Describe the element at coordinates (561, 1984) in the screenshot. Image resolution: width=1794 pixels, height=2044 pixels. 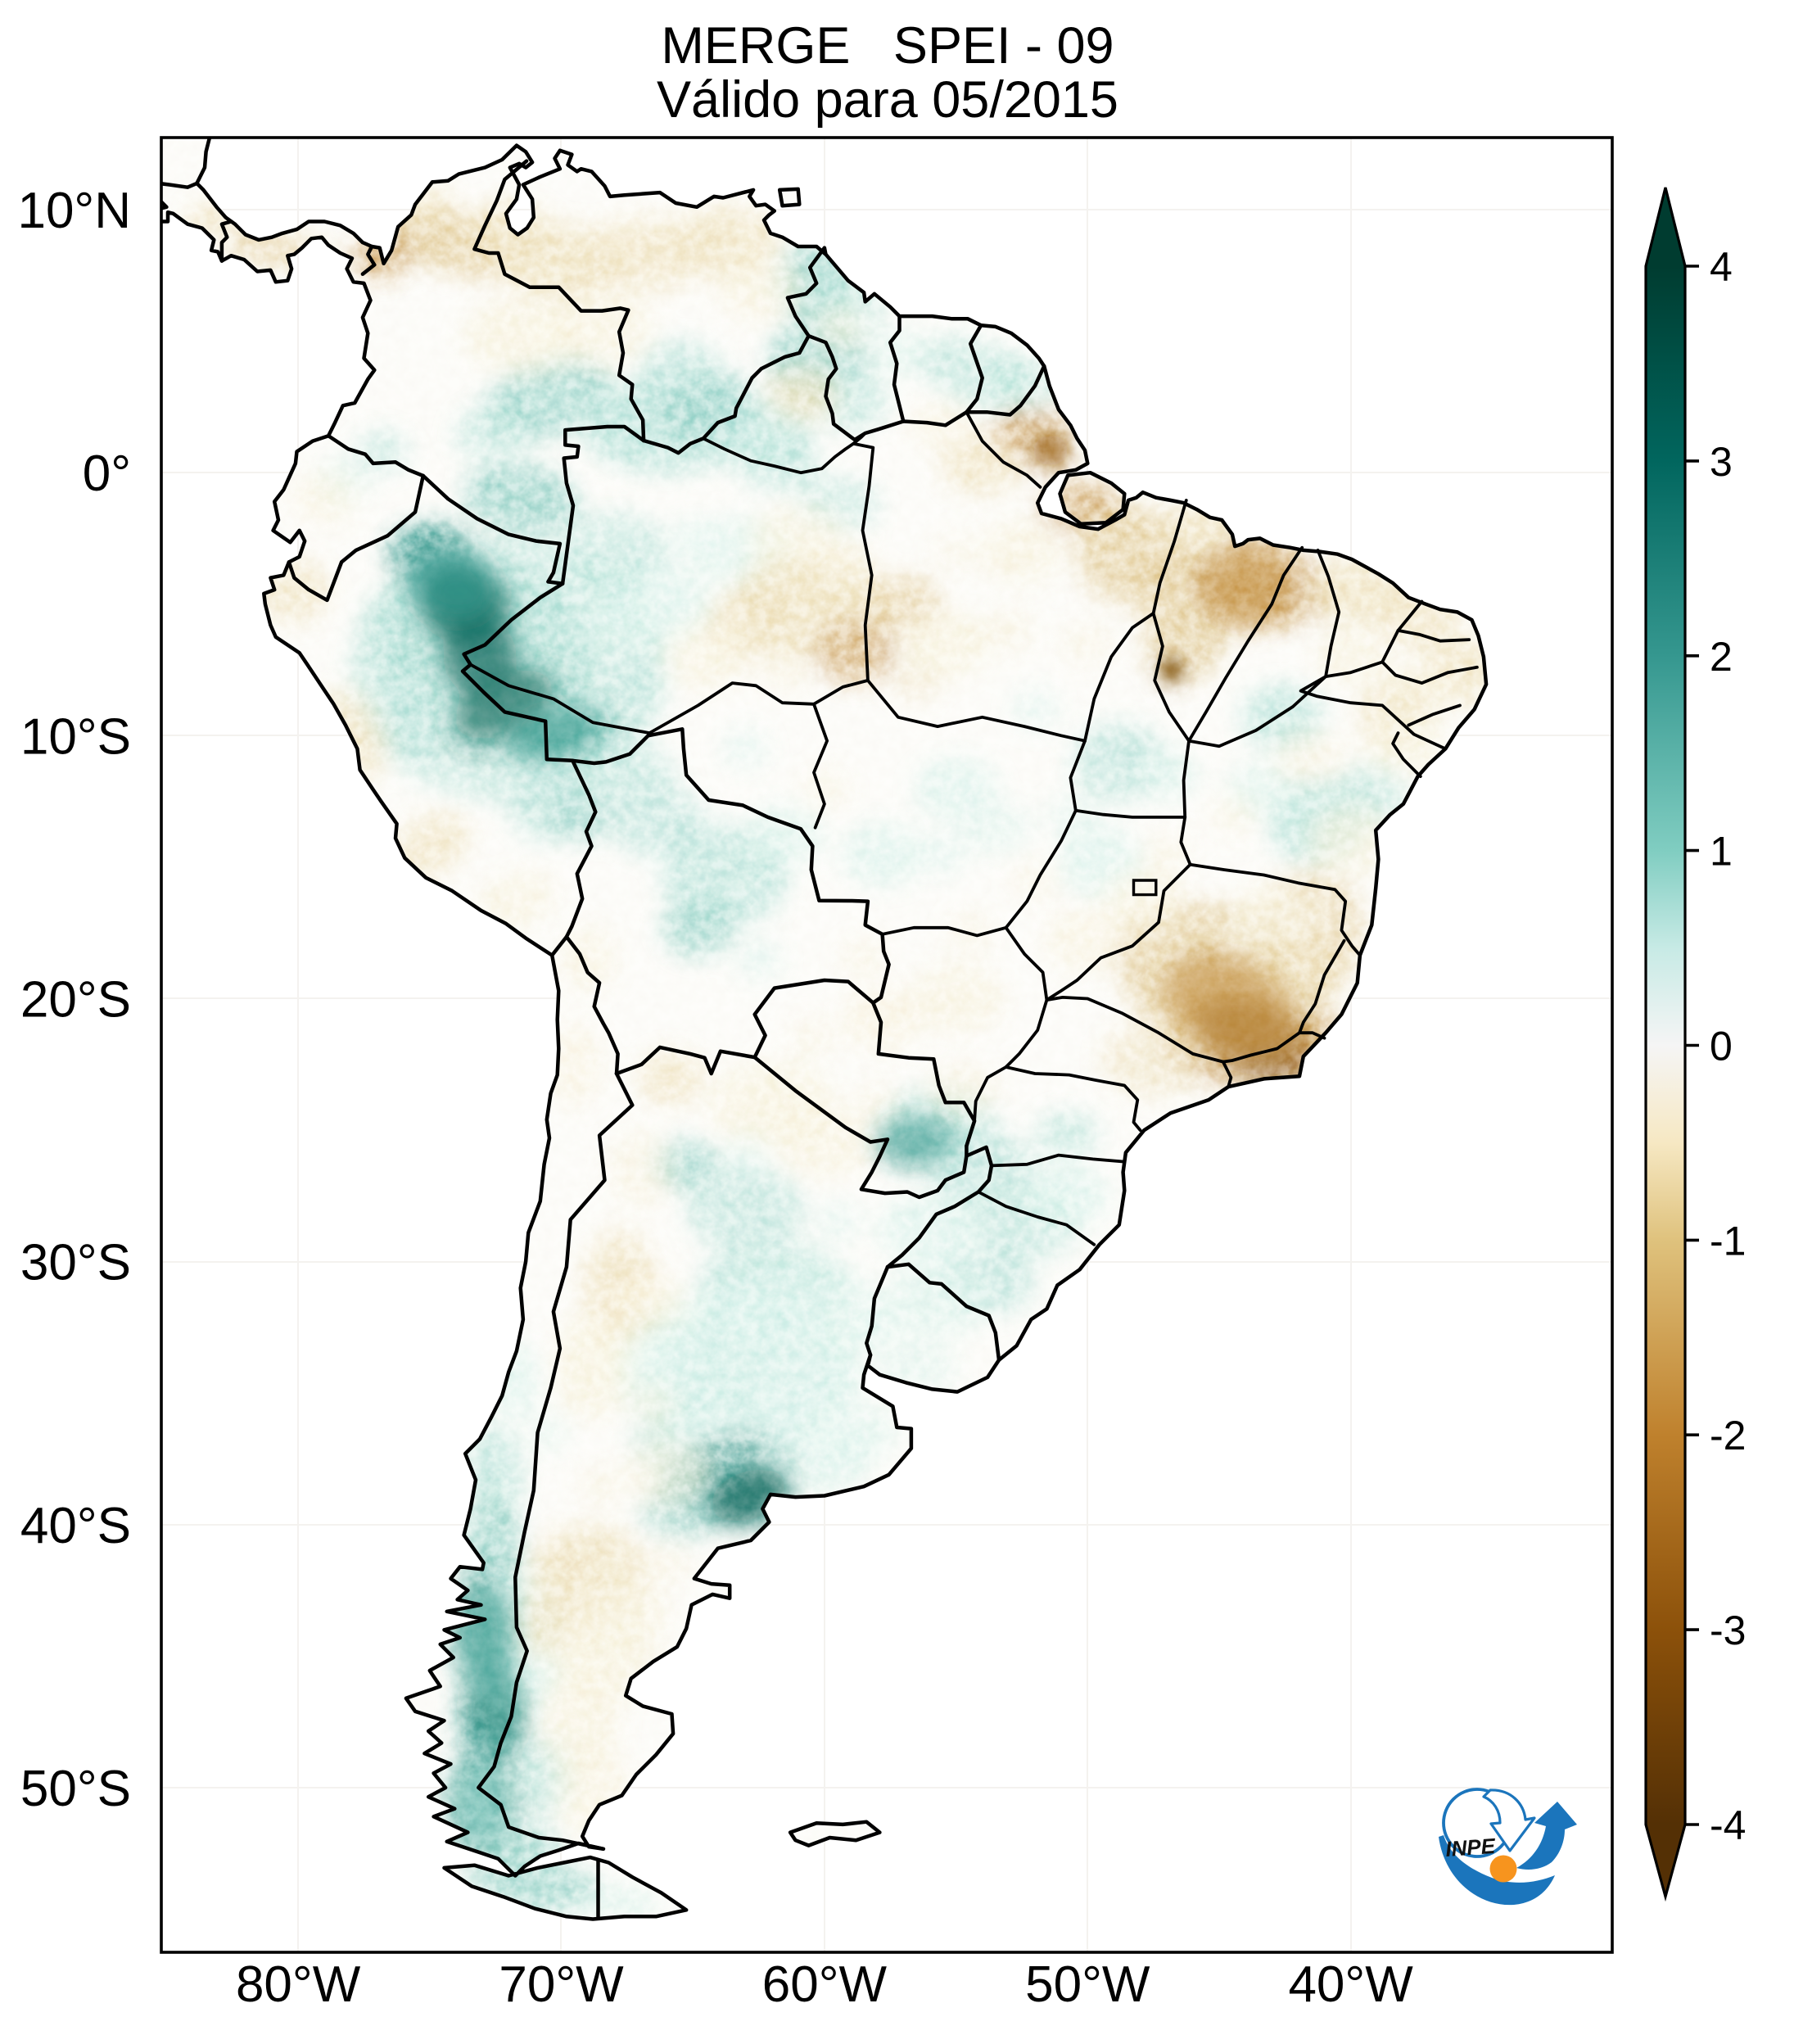
I see `svg-text: 70°W` at that location.